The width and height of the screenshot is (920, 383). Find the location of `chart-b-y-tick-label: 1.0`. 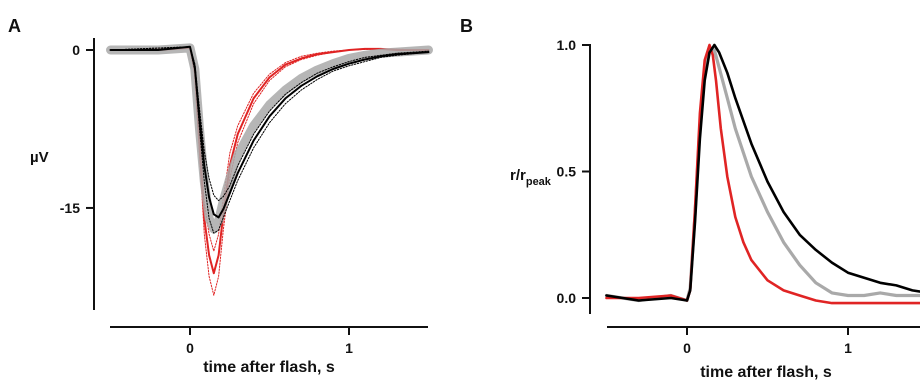

chart-b-y-tick-label: 1.0 is located at coordinates (567, 45).